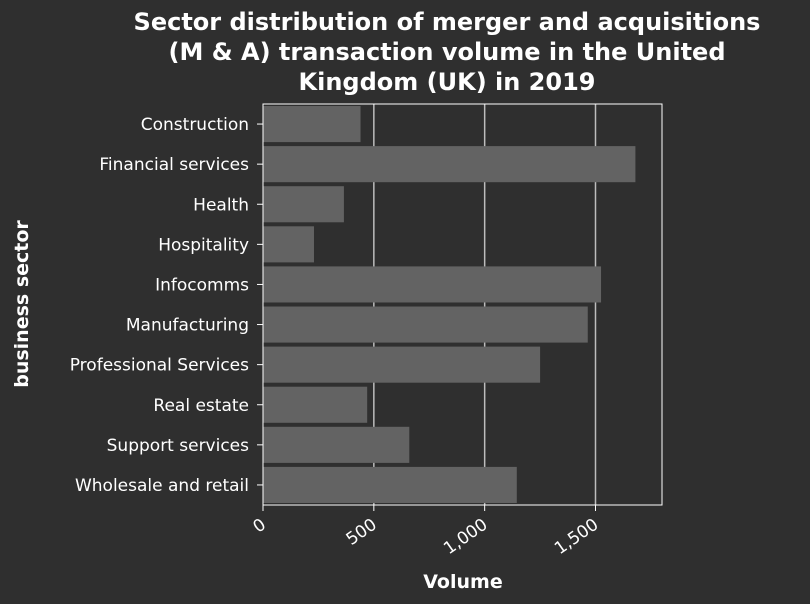 The width and height of the screenshot is (810, 604). I want to click on chart-title-line-3: Kingdom (UK) in 2019, so click(447, 82).